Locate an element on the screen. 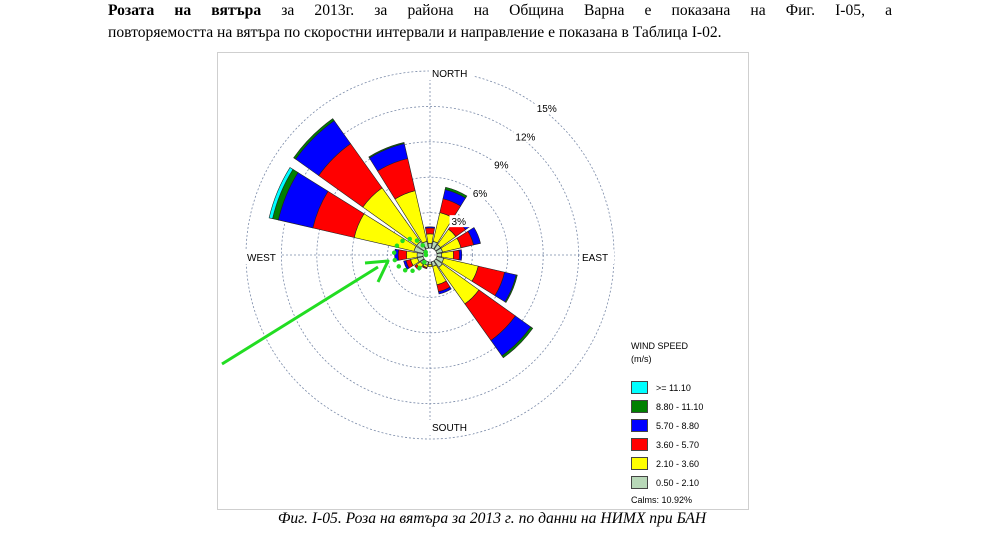 Image resolution: width=984 pixels, height=549 pixels. legend-item: 2.10 - 3.60 is located at coordinates (667, 463).